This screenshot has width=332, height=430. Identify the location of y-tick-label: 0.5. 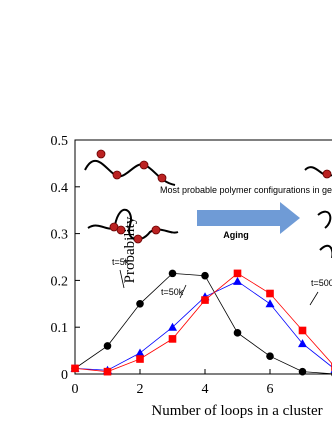
(60, 141).